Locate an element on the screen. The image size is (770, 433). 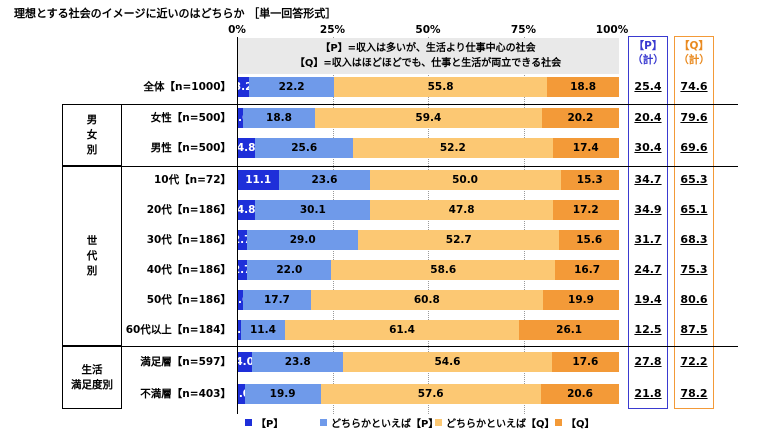
data-label: 22.0 is located at coordinates (289, 270).